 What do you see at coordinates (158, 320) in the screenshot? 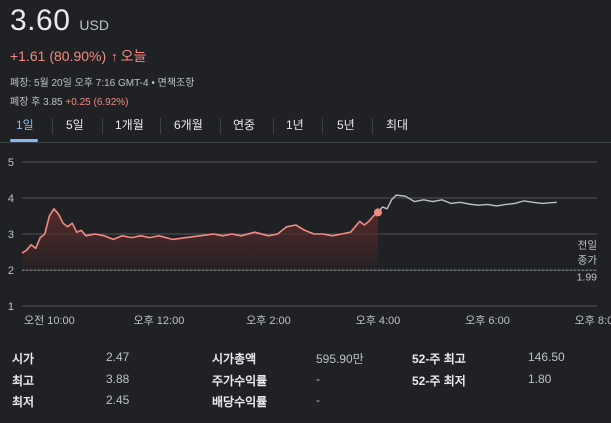
I see `x-tick-label: 오후 12:00` at bounding box center [158, 320].